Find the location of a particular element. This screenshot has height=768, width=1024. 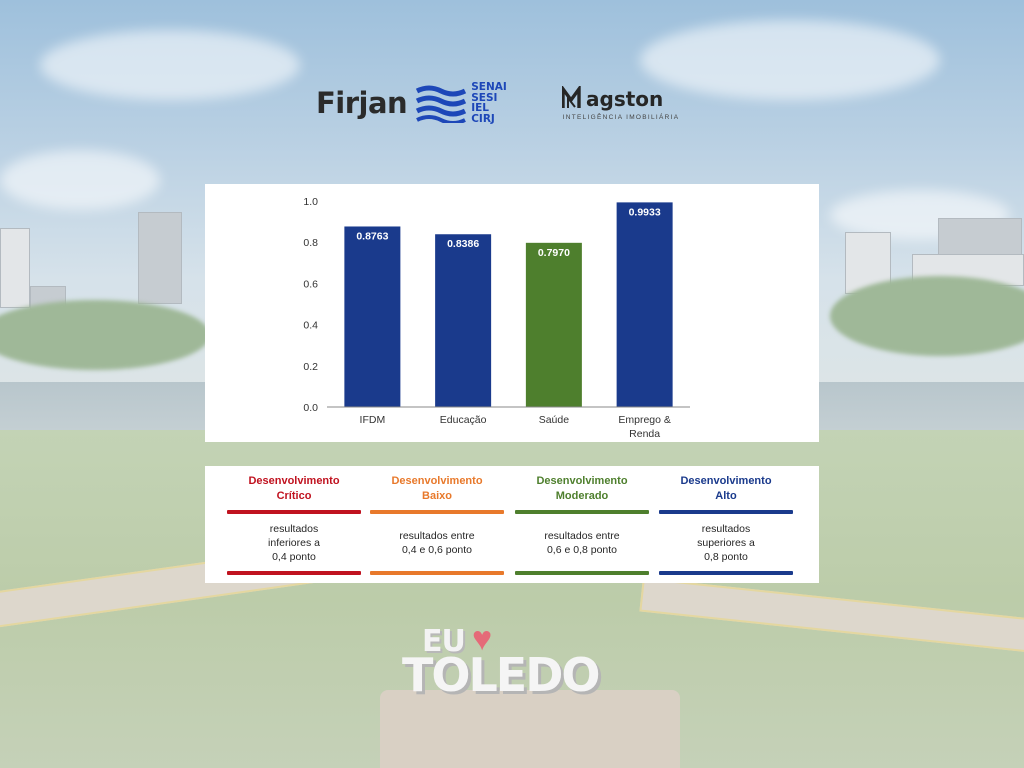

firjan-wordmark: Firjan is located at coordinates (362, 103).